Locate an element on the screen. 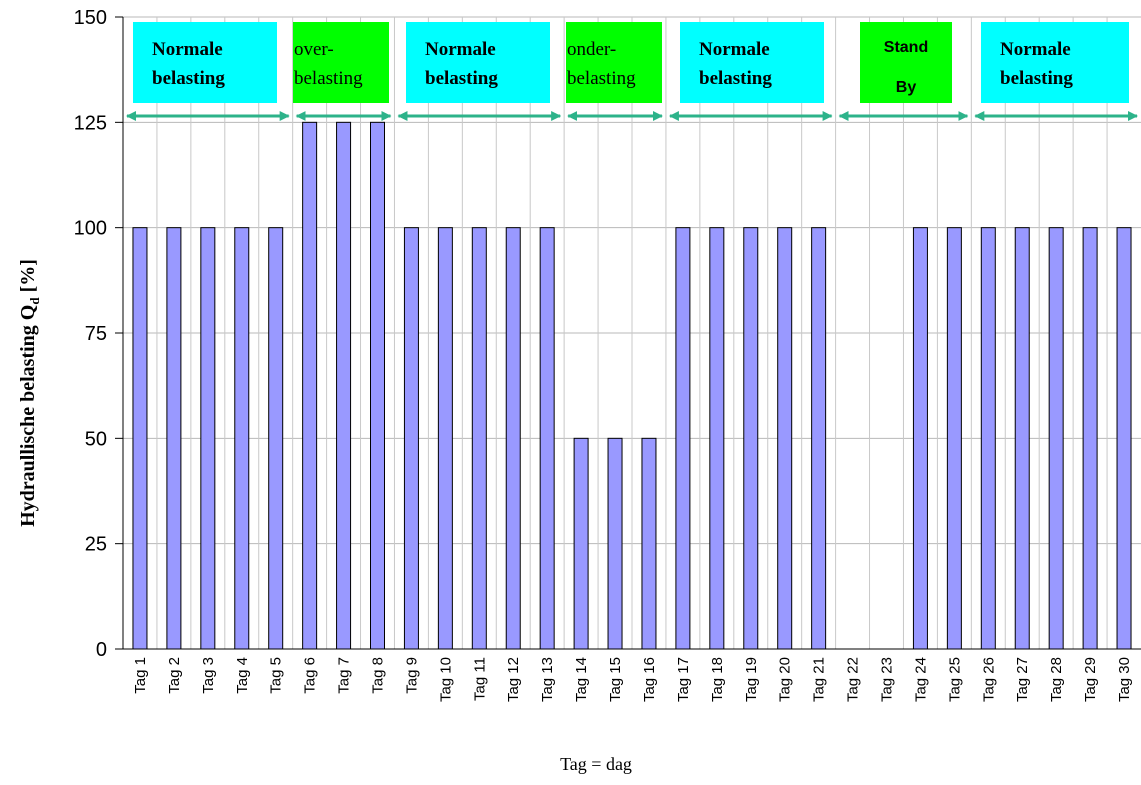 This screenshot has width=1141, height=785. y-tick-label: 125 is located at coordinates (90, 123).